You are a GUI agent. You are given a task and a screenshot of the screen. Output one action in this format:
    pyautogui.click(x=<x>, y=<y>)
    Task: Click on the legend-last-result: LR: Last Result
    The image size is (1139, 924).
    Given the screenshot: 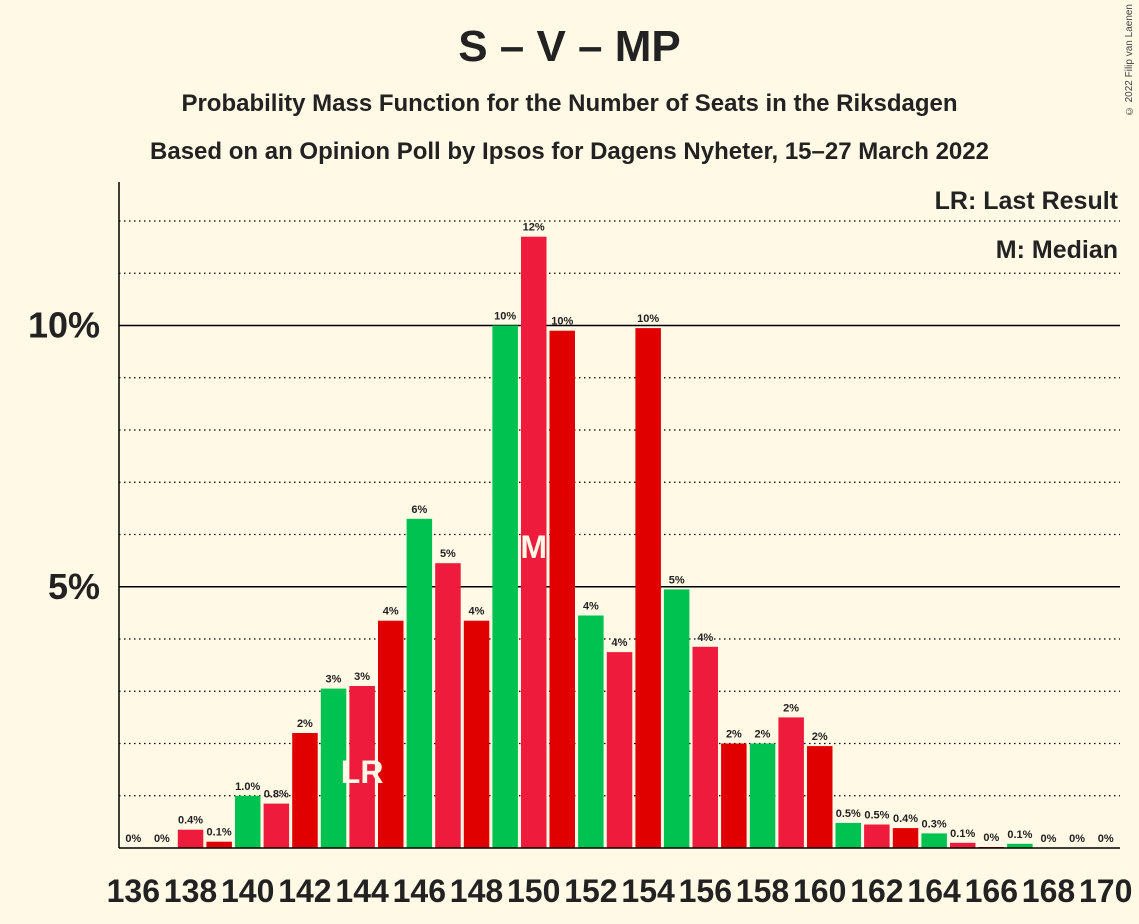 What is the action you would take?
    pyautogui.click(x=1027, y=201)
    